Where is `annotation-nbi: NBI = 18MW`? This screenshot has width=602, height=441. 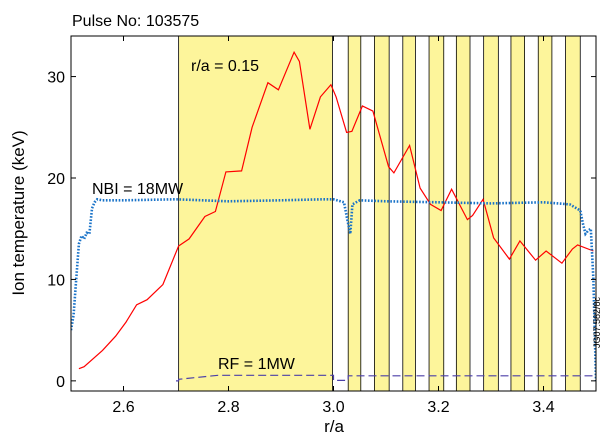 annotation-nbi: NBI = 18MW is located at coordinates (138, 189).